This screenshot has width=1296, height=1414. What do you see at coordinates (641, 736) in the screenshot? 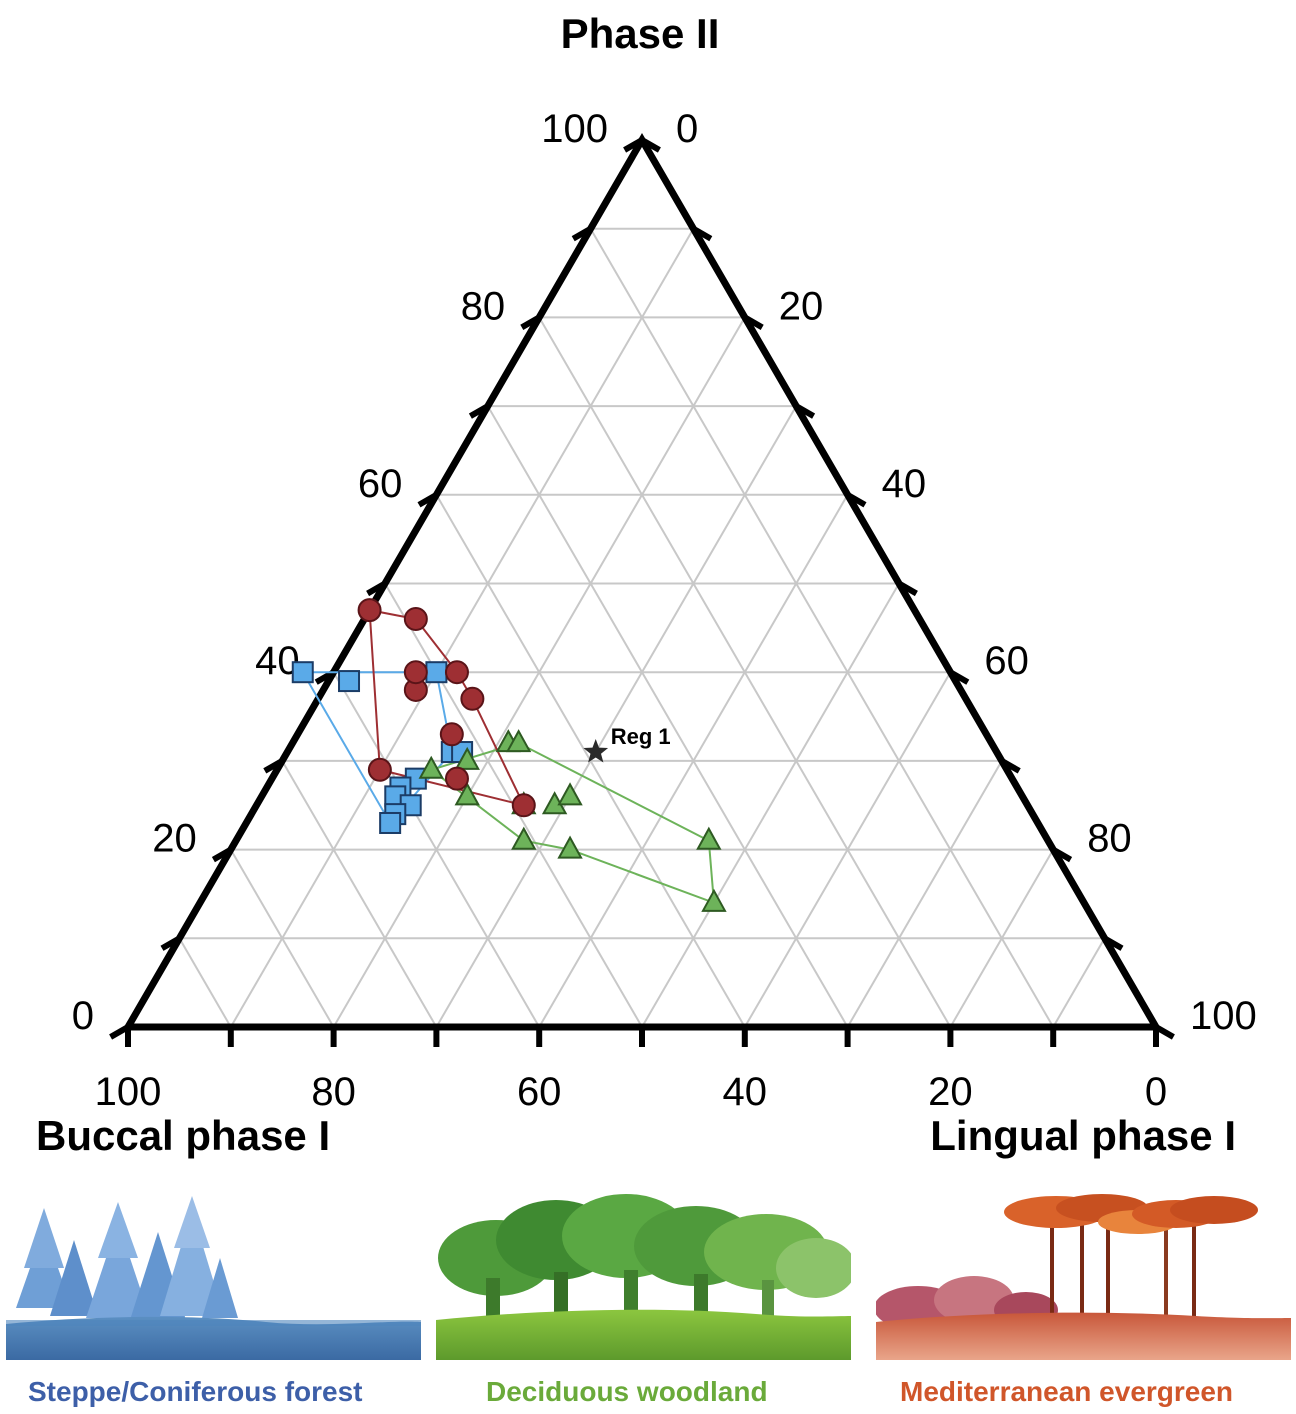
I see `annotation-label: Reg 1` at bounding box center [641, 736].